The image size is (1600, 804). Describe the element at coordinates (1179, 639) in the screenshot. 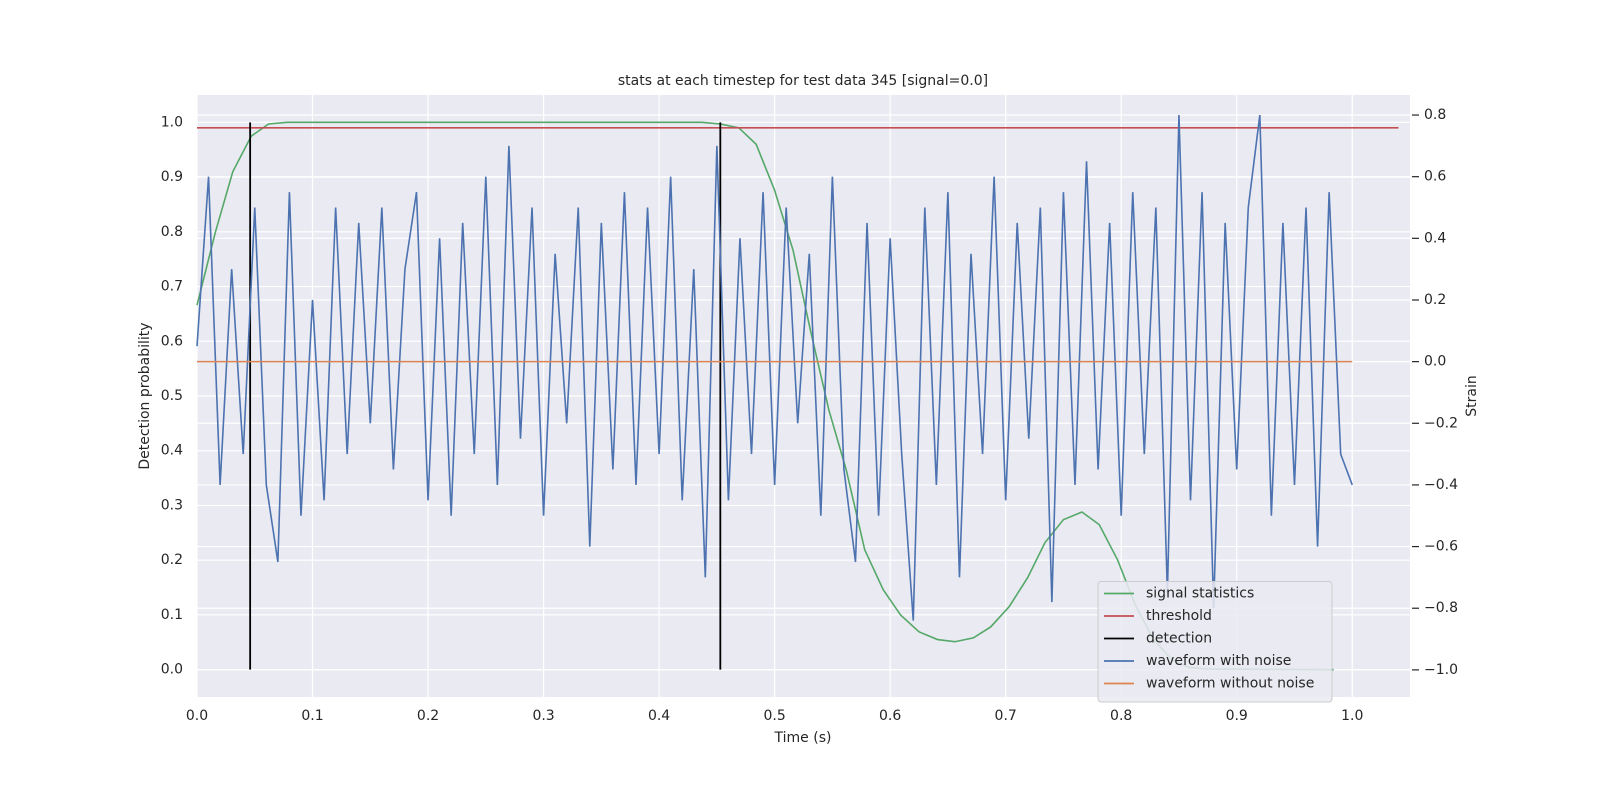

I see `legend-label: detection` at that location.